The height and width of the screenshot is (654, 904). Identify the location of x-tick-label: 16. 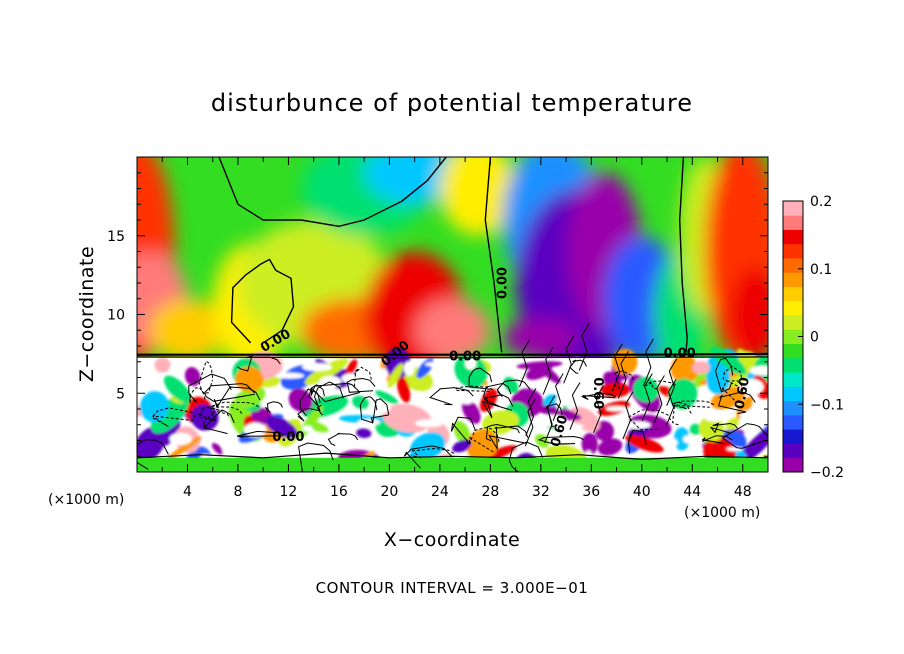
(339, 492).